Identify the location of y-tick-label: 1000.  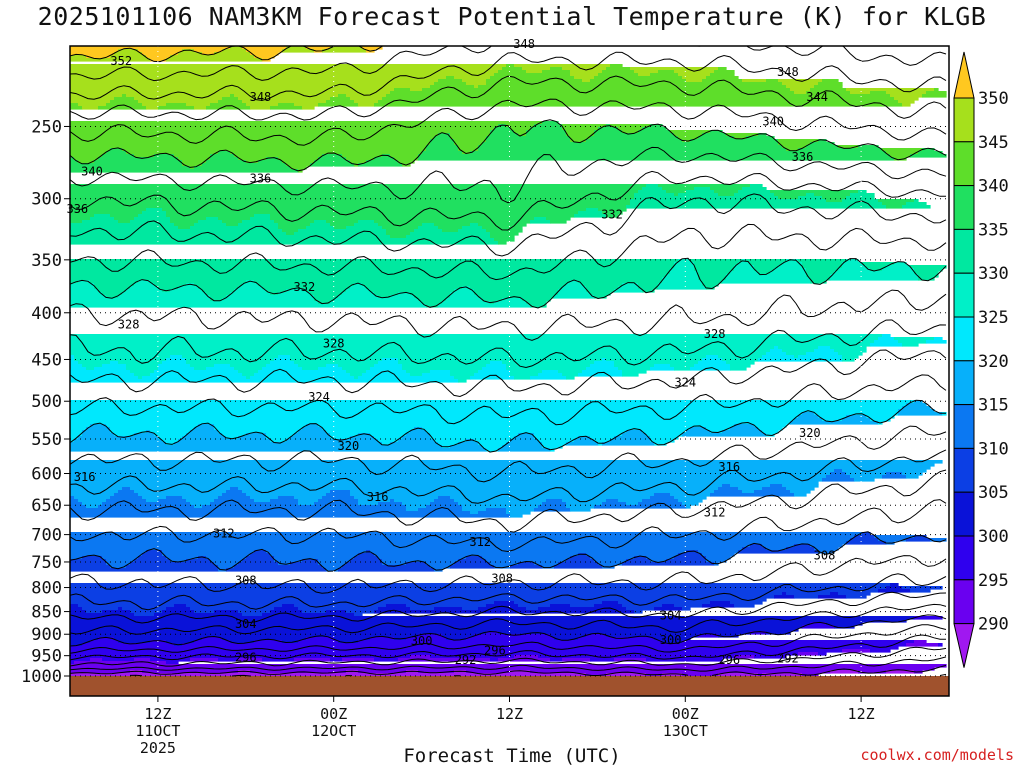
(41, 677).